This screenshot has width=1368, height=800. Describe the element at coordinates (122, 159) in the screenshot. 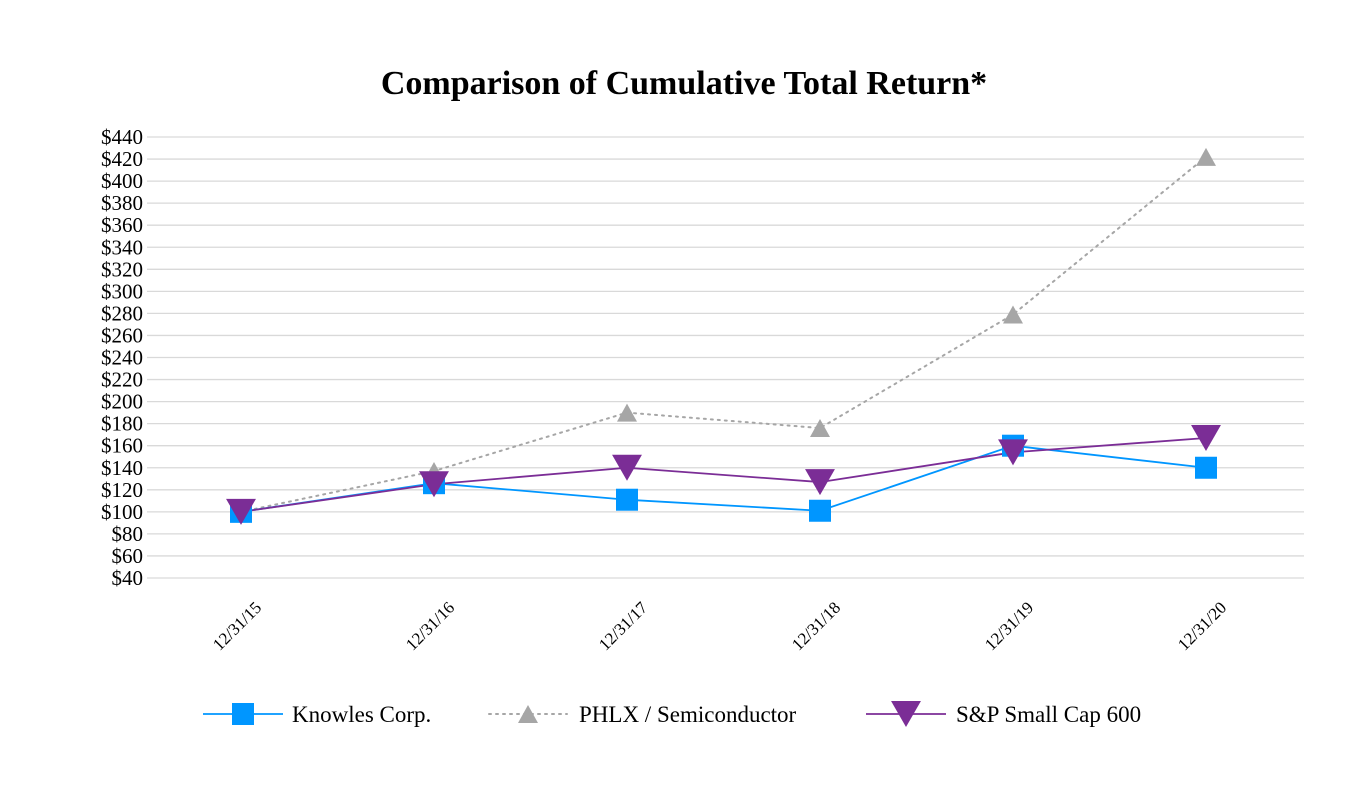

I see `y-tick-label: $420` at that location.